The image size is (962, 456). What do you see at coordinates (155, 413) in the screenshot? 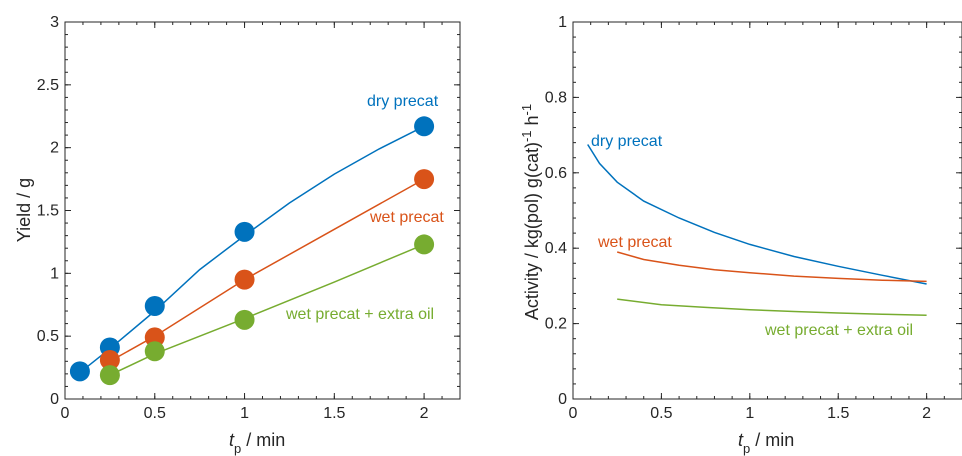
I see `yield-x-tick-label: 0.5` at bounding box center [155, 413].